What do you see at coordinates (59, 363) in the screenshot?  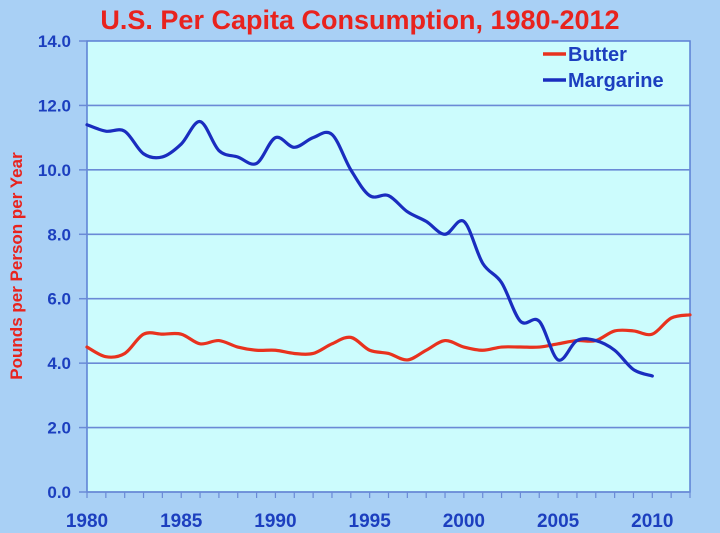 I see `y-tick-label: 4.0` at bounding box center [59, 363].